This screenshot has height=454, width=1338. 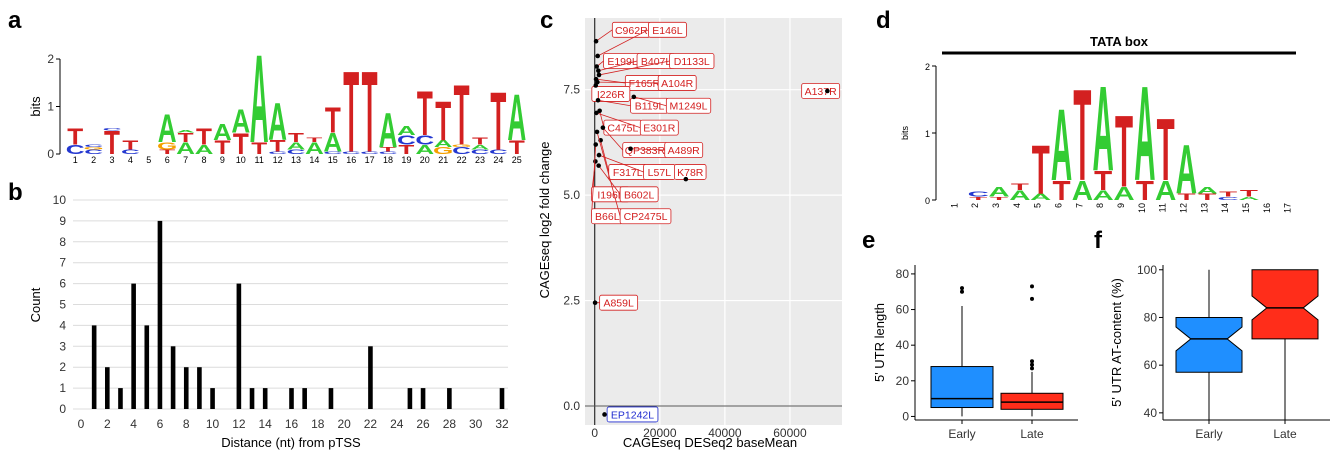 I want to click on logo-position-label: 16, so click(x=351, y=160).